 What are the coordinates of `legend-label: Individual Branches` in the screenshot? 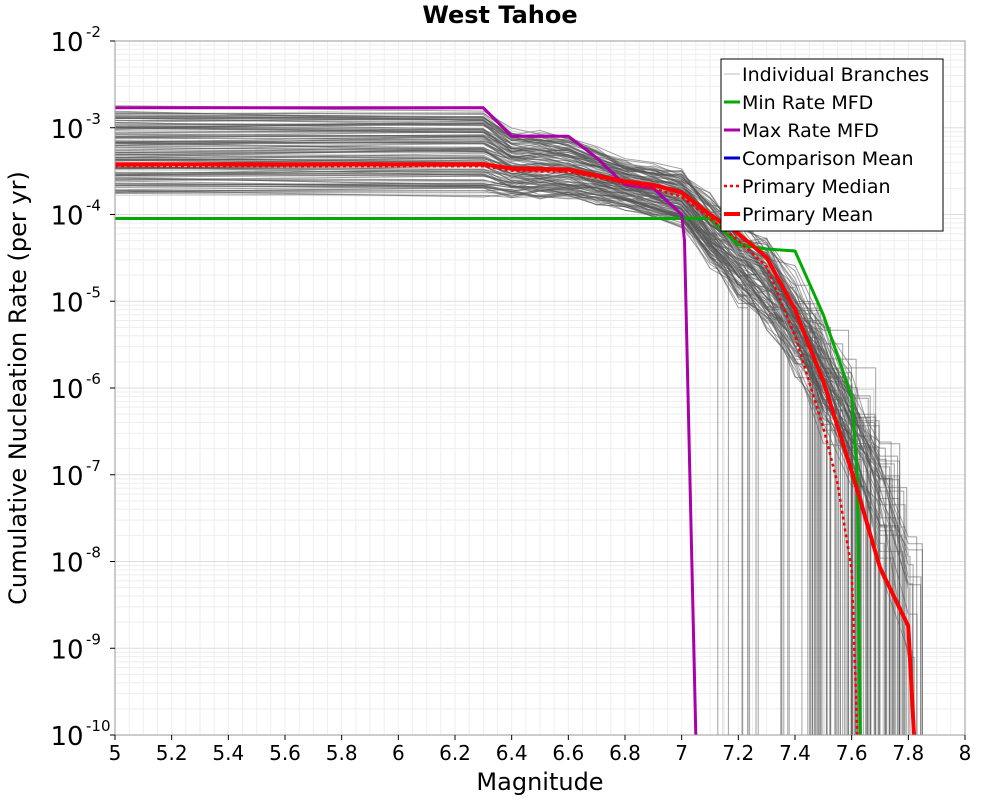 It's located at (835, 75).